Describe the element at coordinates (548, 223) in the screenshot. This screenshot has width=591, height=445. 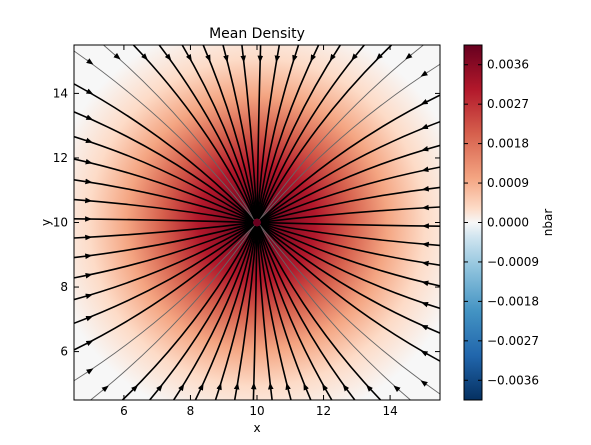
I see `colorbar-label: nbar` at that location.